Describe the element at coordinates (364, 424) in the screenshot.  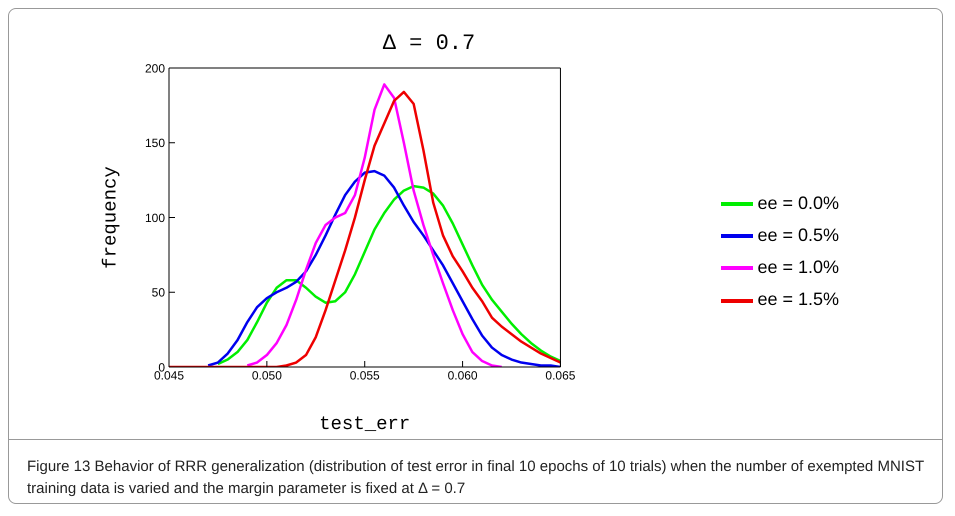
I see `x-axis-title: test_err` at that location.